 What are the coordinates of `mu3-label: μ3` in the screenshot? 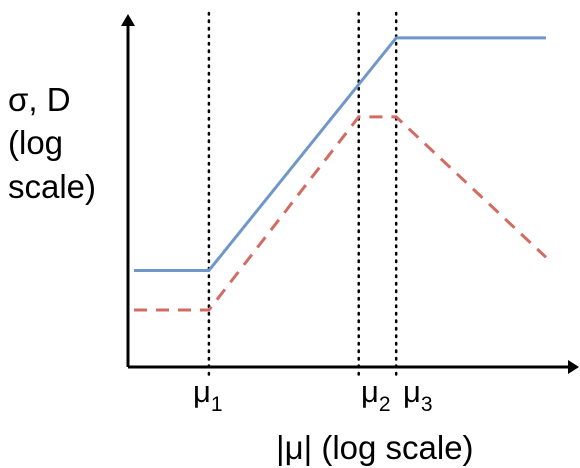 It's located at (418, 395).